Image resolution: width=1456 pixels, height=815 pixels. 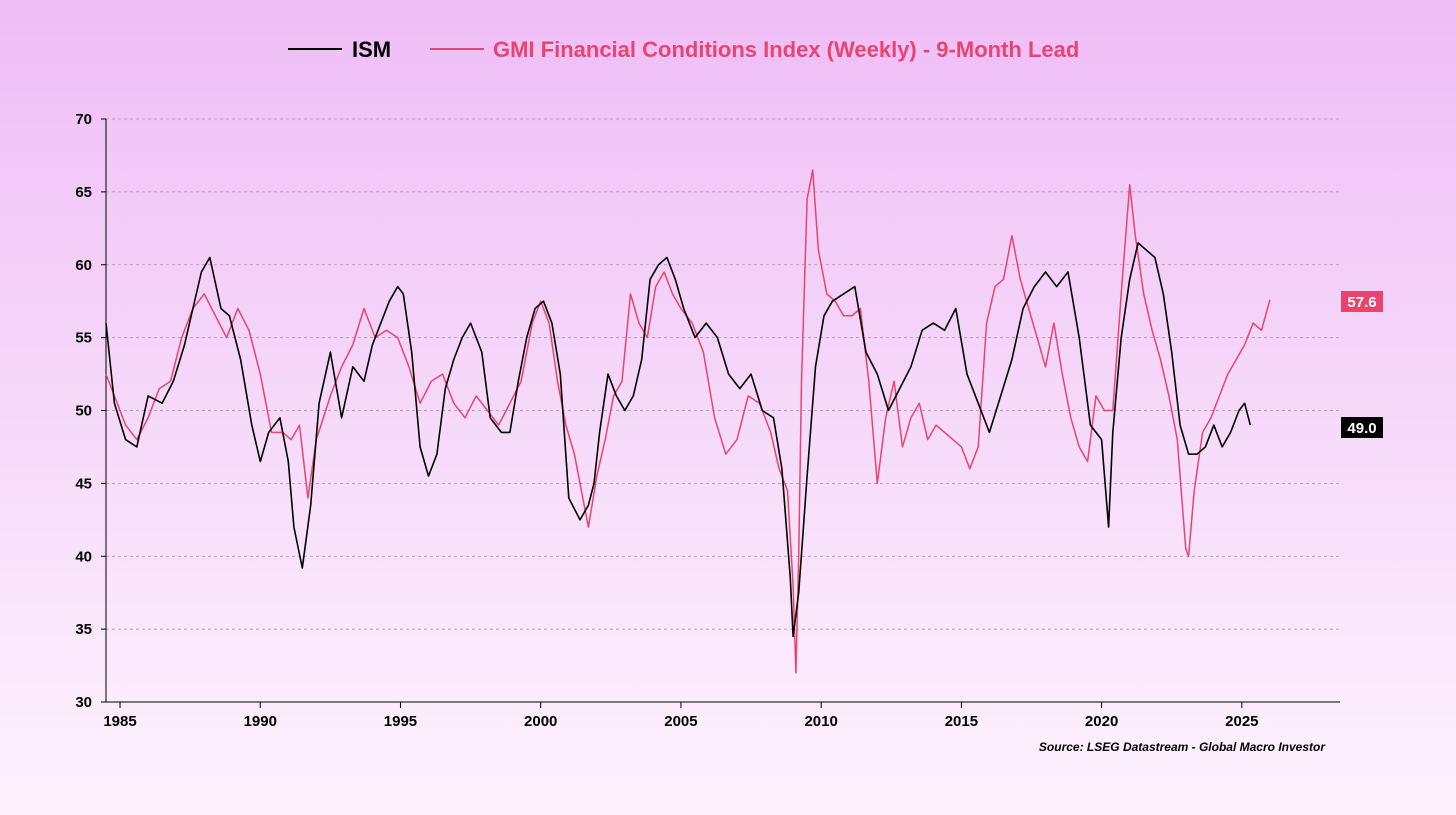 I want to click on ism-badge-bg, so click(x=1362, y=427).